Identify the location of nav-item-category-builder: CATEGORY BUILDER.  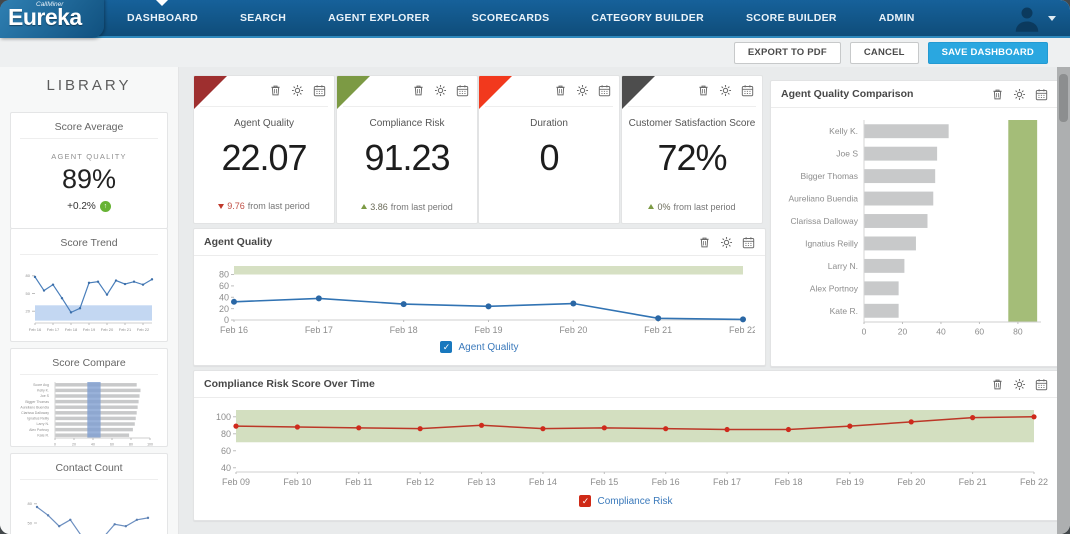
(647, 18).